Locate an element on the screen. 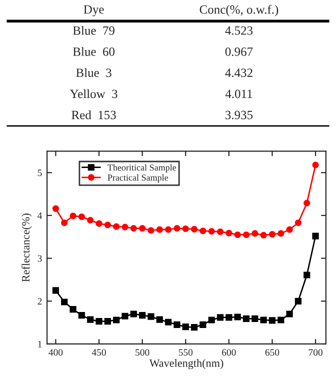  text: 4.011 is located at coordinates (238, 94).